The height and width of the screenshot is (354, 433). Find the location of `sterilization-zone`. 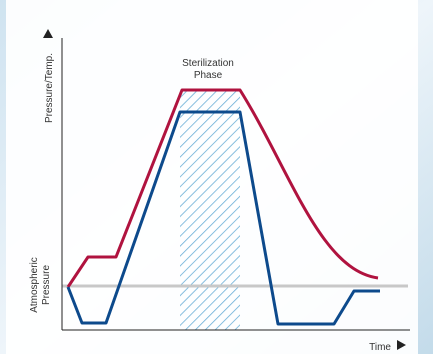

sterilization-zone is located at coordinates (210, 210).